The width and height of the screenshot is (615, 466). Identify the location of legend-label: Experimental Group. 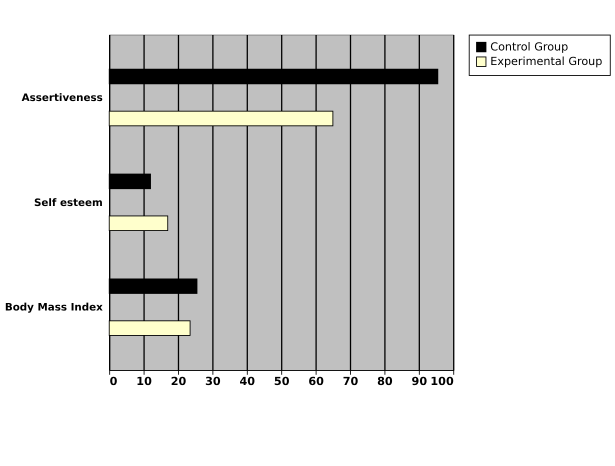
(546, 61).